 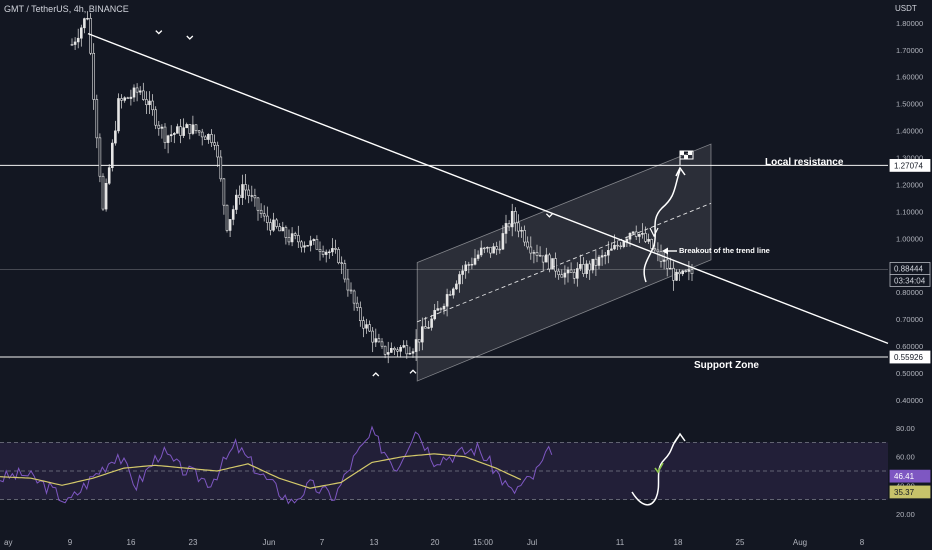 I want to click on rsi-tick-label: 60.00, so click(x=905, y=457).